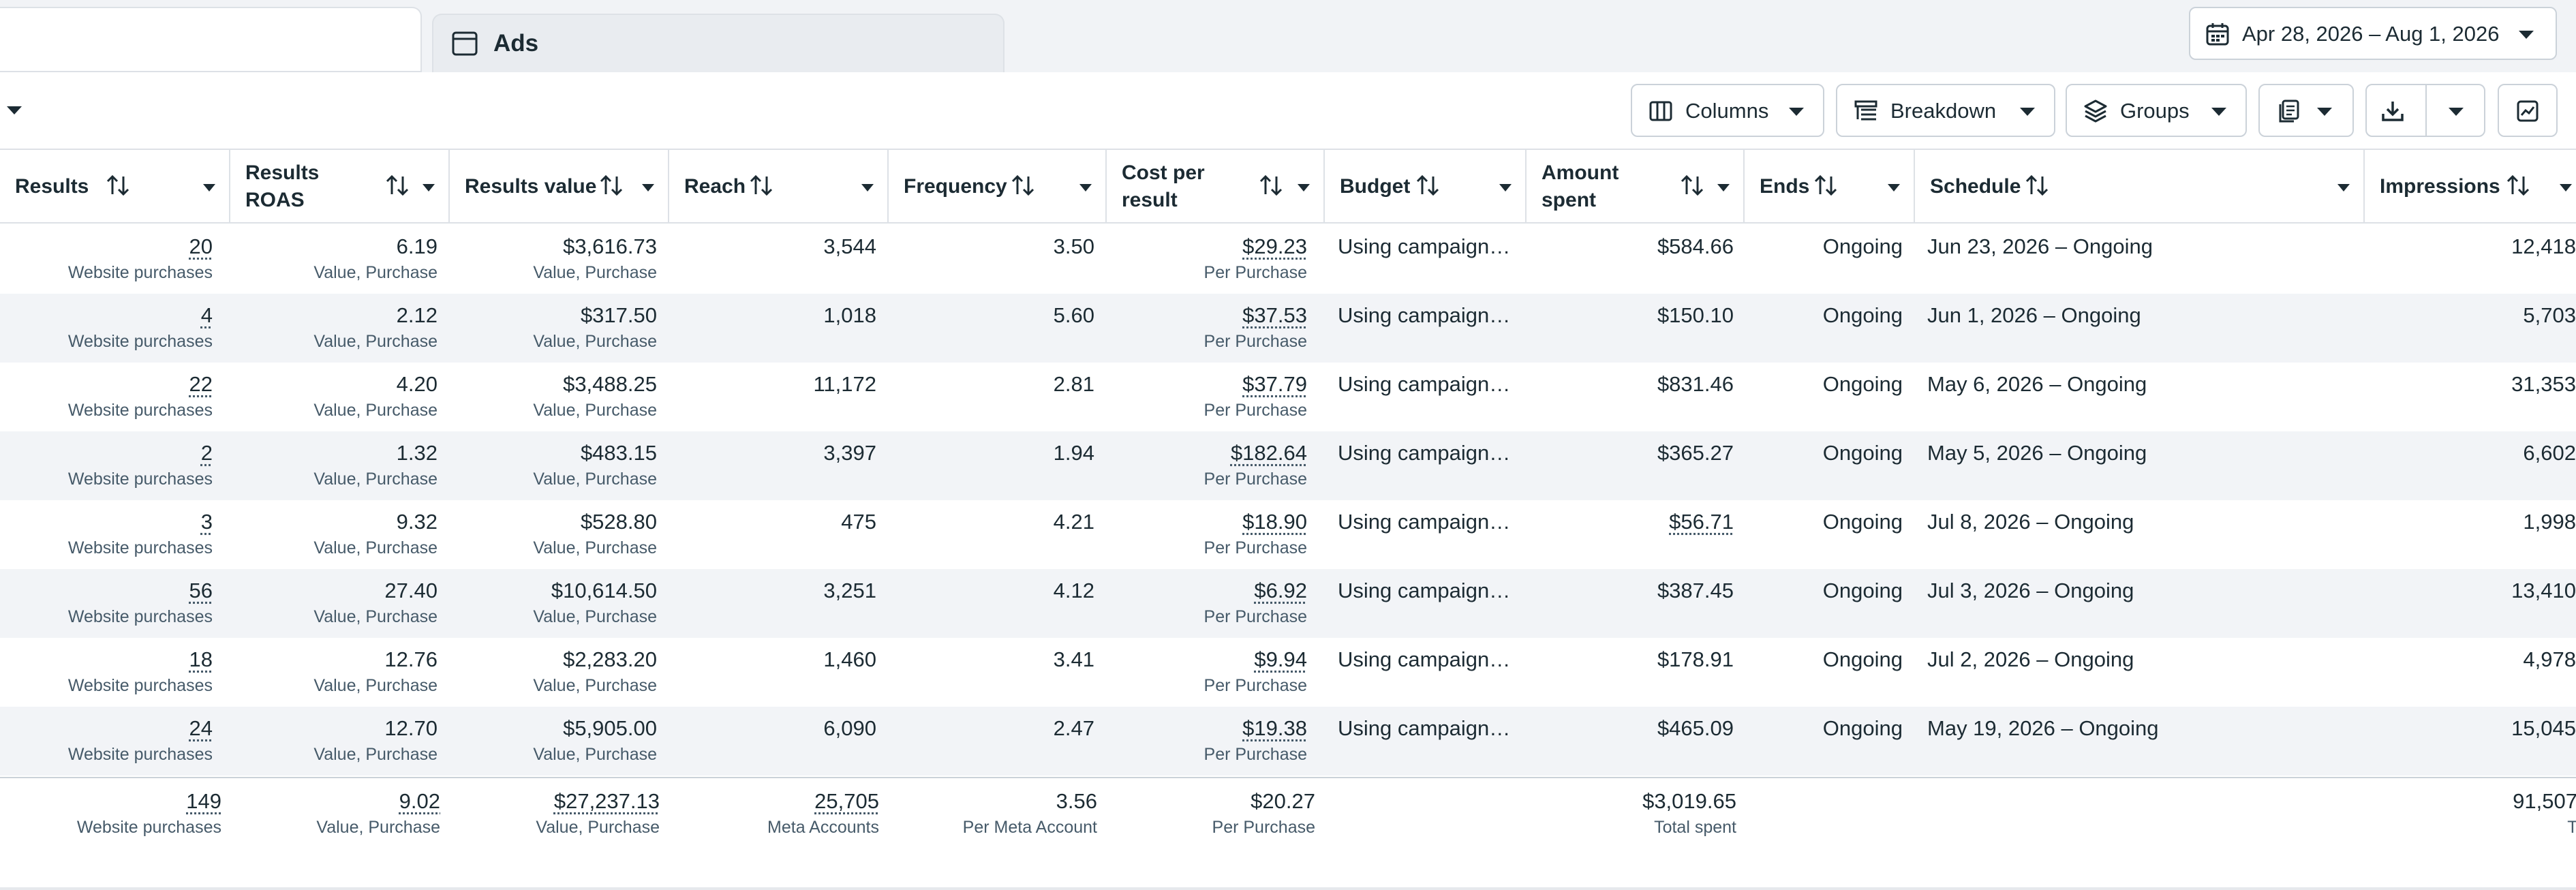  I want to click on column-header-results: Results, so click(115, 187).